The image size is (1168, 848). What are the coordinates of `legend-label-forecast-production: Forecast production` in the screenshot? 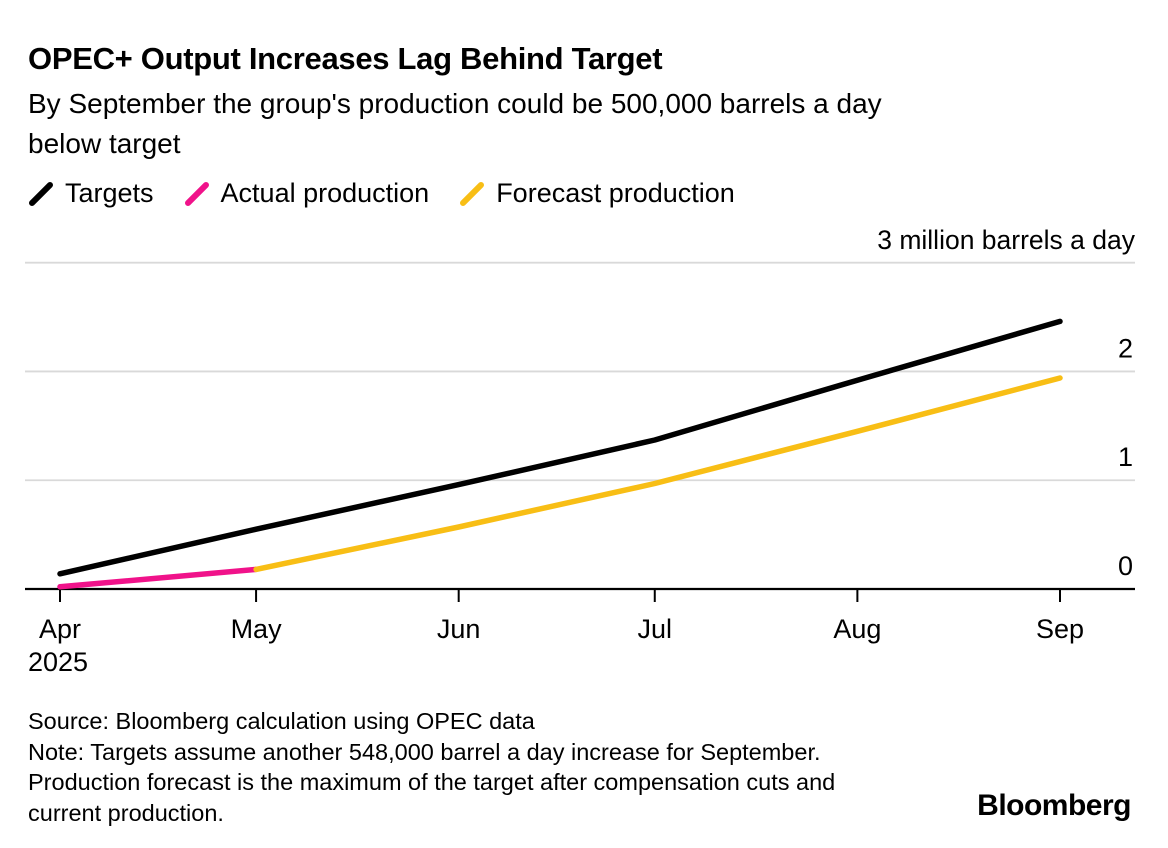 It's located at (615, 193).